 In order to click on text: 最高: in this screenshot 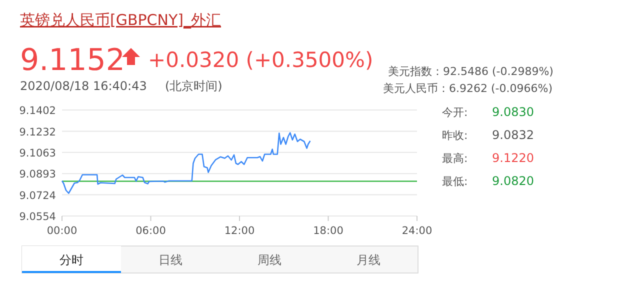, I will do `click(455, 158)`.